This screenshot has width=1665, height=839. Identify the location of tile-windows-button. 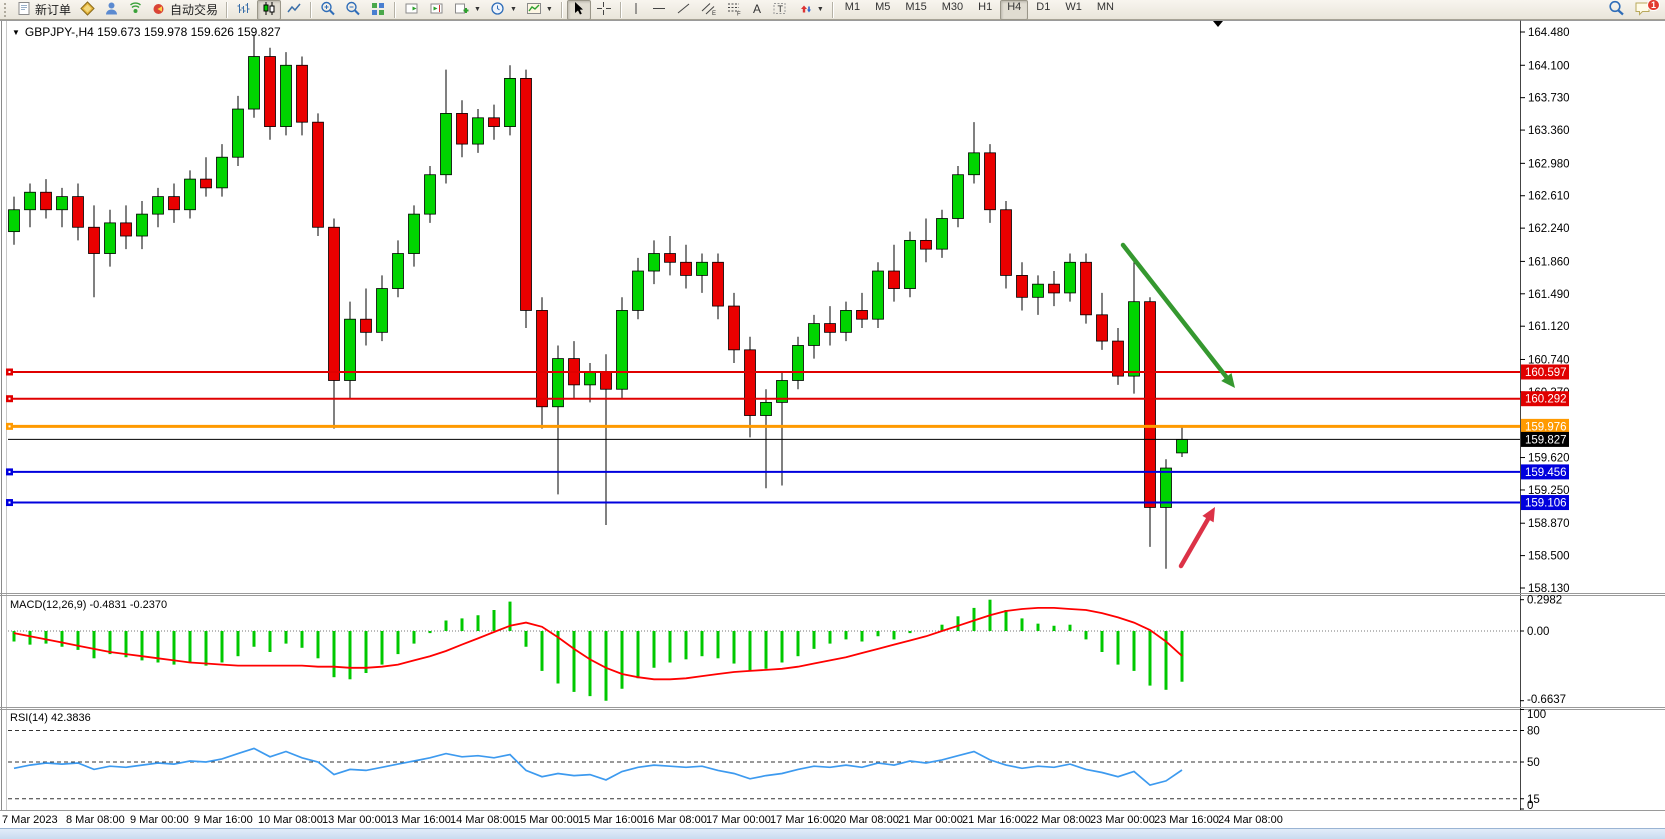
(378, 10).